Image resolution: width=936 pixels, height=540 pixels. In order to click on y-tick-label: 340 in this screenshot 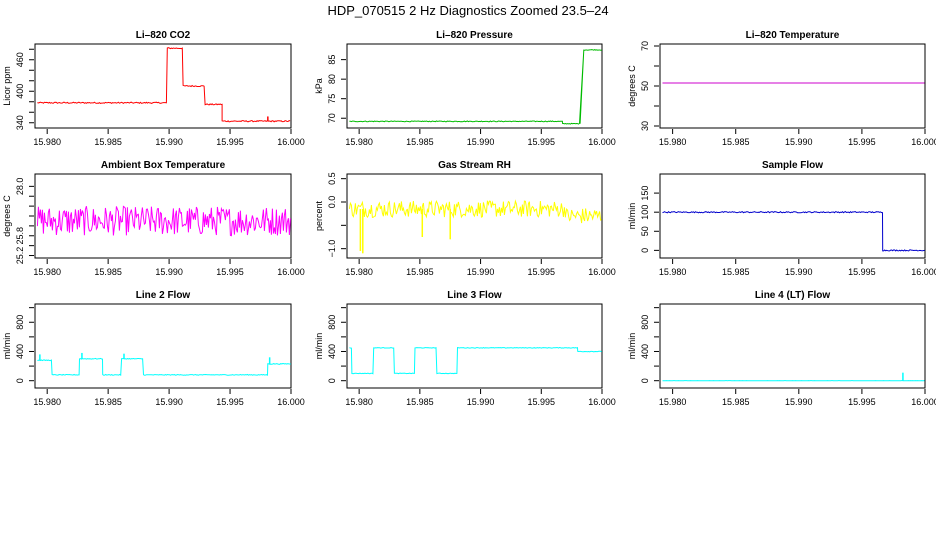, I will do `click(20, 122)`.